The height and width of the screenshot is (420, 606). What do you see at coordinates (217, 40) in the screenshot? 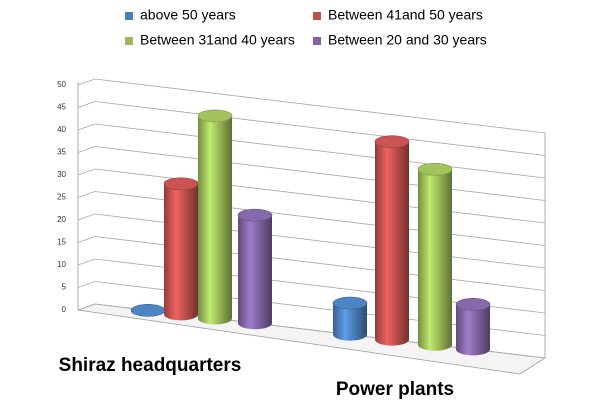
I see `legend-label: Between 31and 40 years` at bounding box center [217, 40].